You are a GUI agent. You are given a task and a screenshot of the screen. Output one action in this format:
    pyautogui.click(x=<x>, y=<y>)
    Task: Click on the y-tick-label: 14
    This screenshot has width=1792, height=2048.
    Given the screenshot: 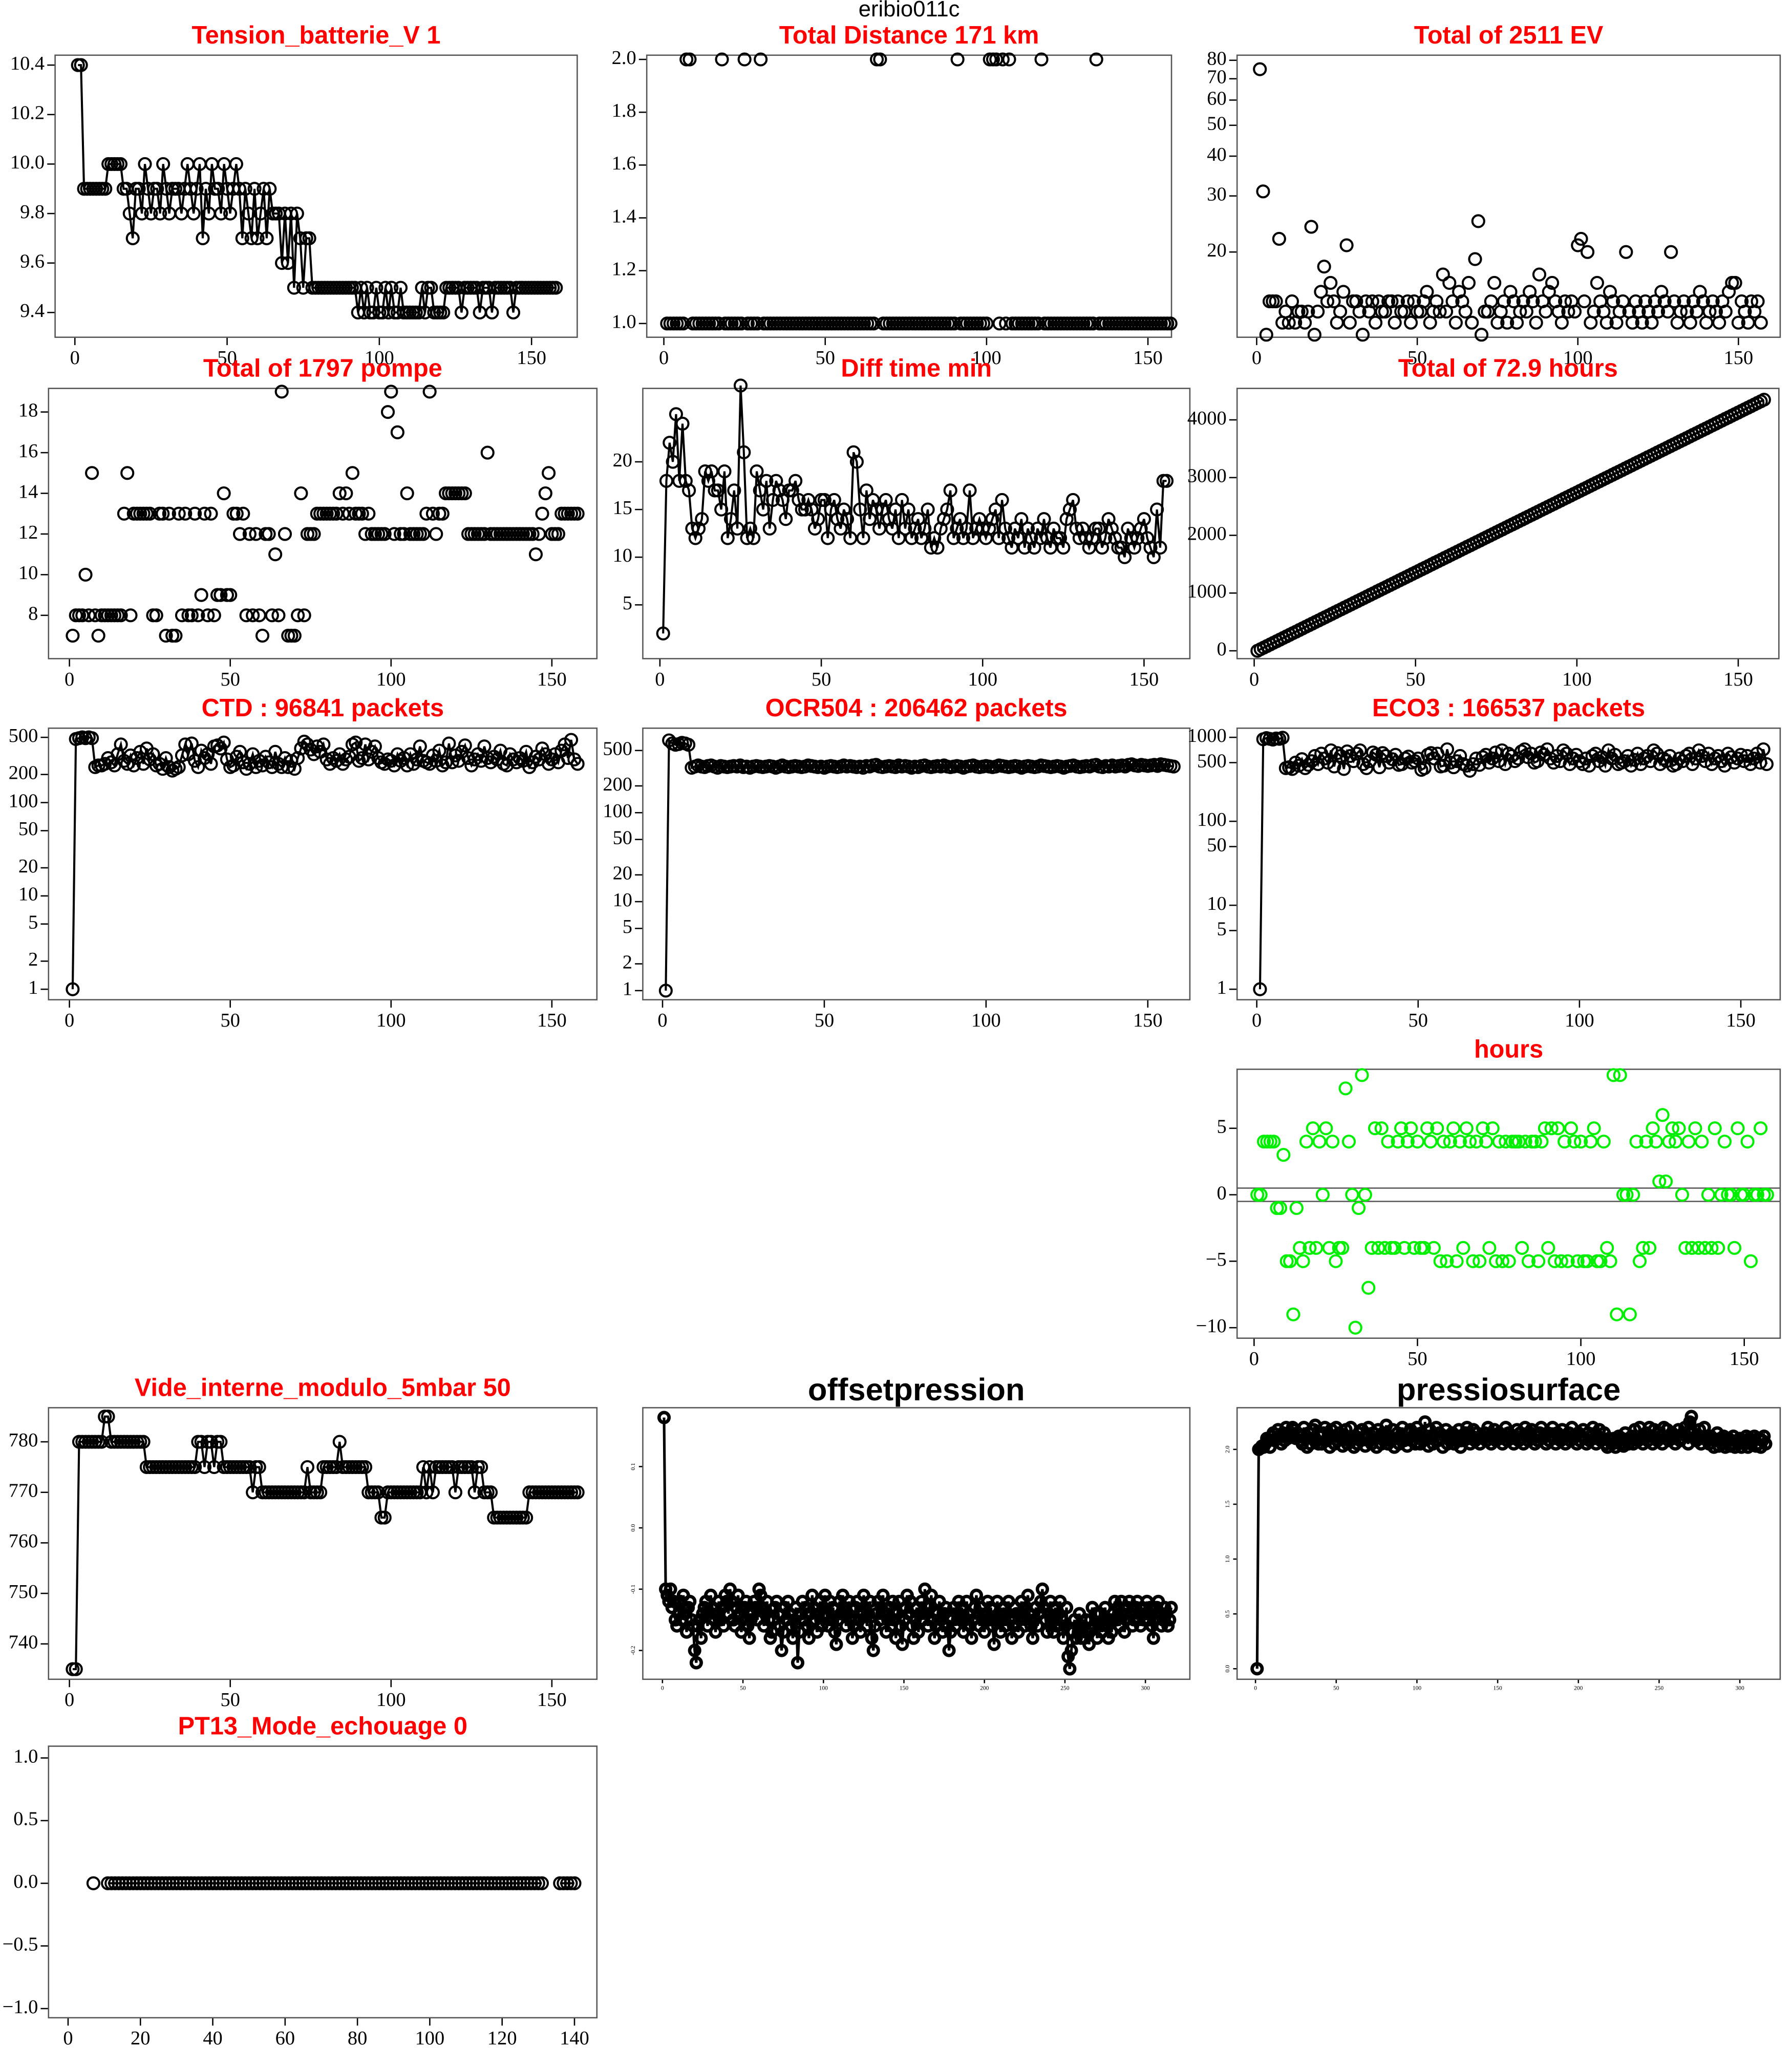 What is the action you would take?
    pyautogui.click(x=28, y=491)
    